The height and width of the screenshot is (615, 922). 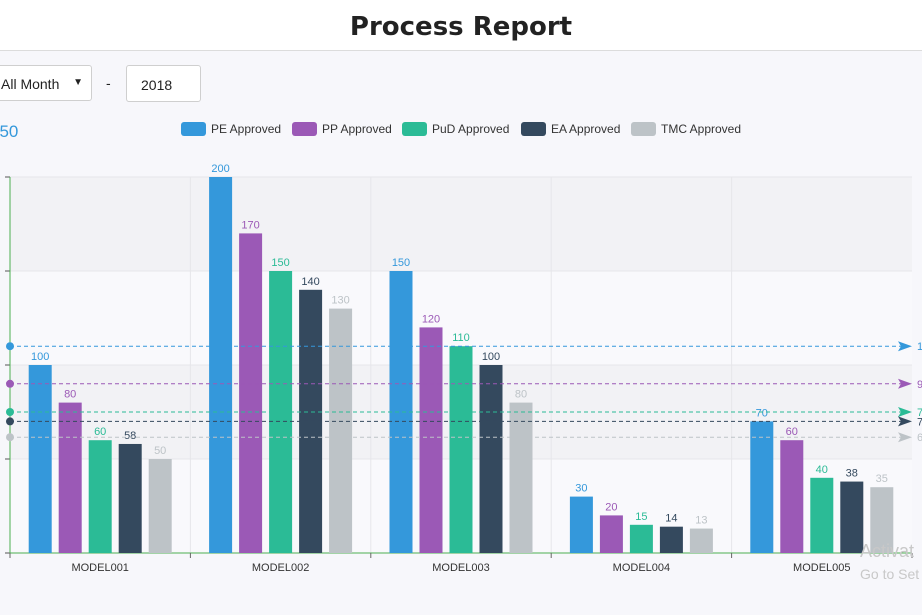 I want to click on data-label: 14, so click(x=671, y=519).